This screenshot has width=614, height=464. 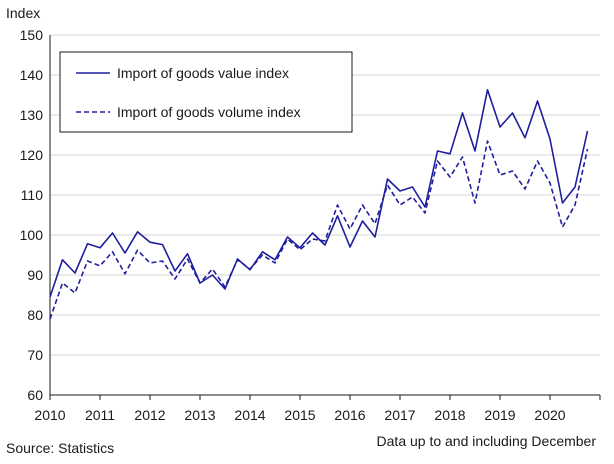 I want to click on x-tick-label: 2020, so click(x=549, y=415).